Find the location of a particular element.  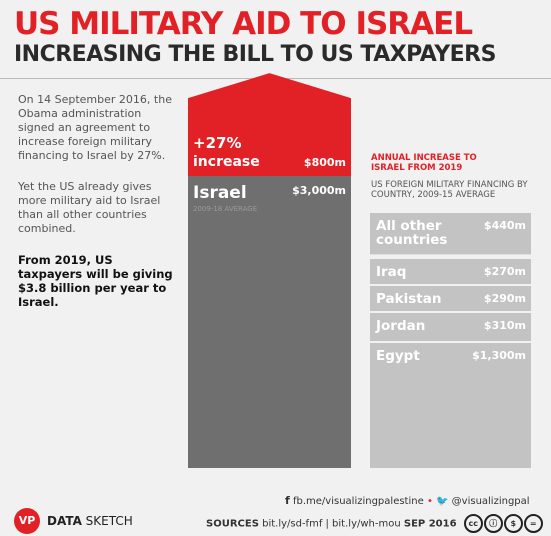

brand-rest: SKETCH is located at coordinates (107, 521).